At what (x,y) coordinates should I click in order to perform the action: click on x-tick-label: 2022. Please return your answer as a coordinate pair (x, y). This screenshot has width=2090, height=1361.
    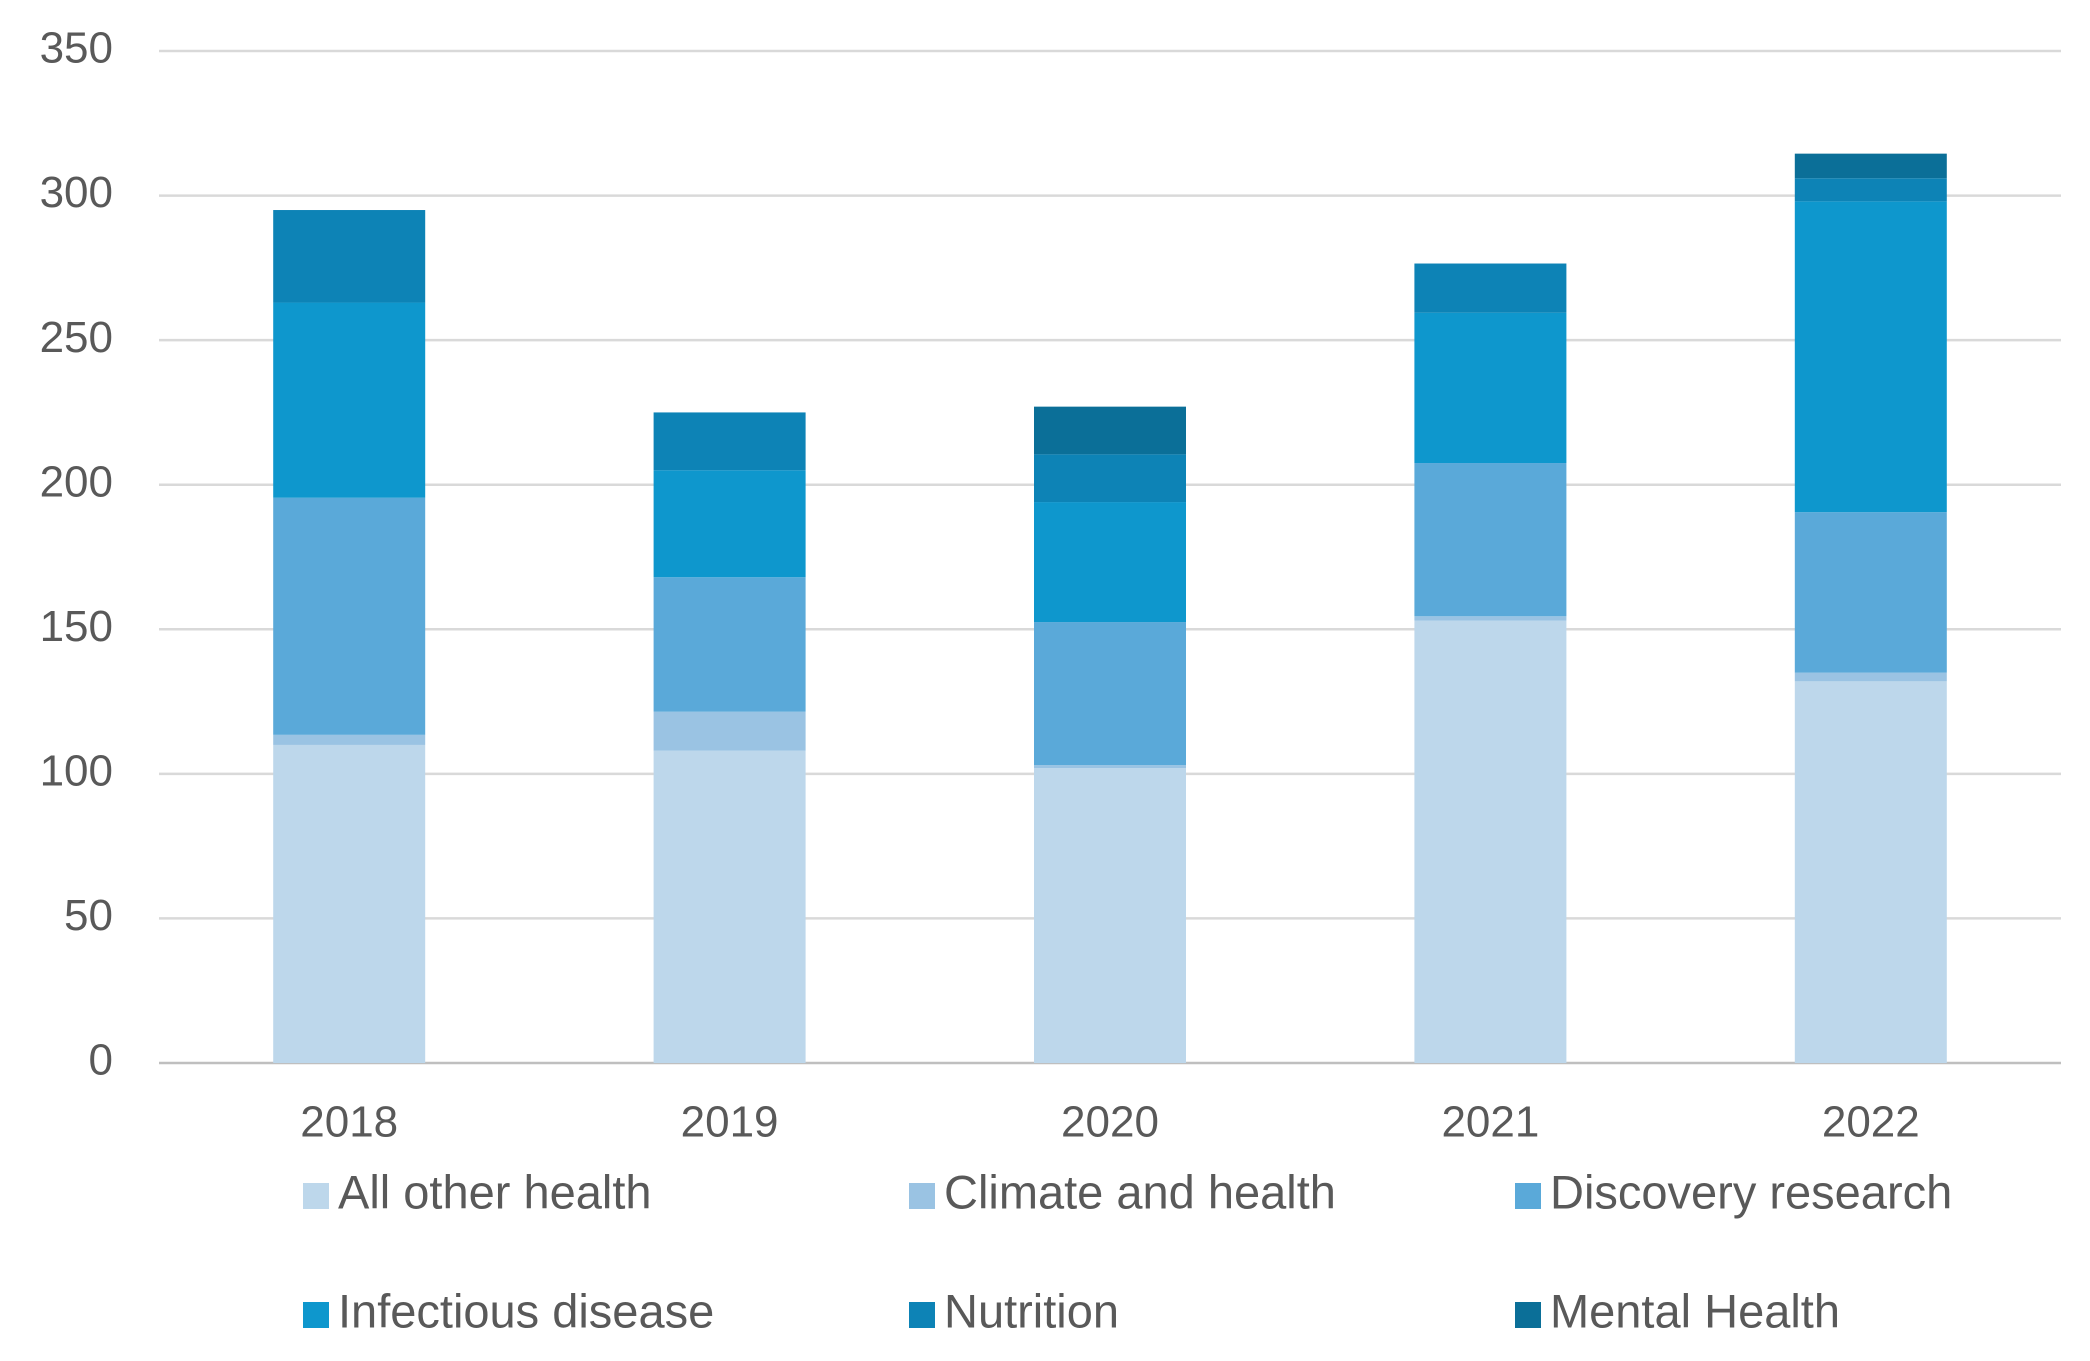
    Looking at the image, I should click on (1871, 1122).